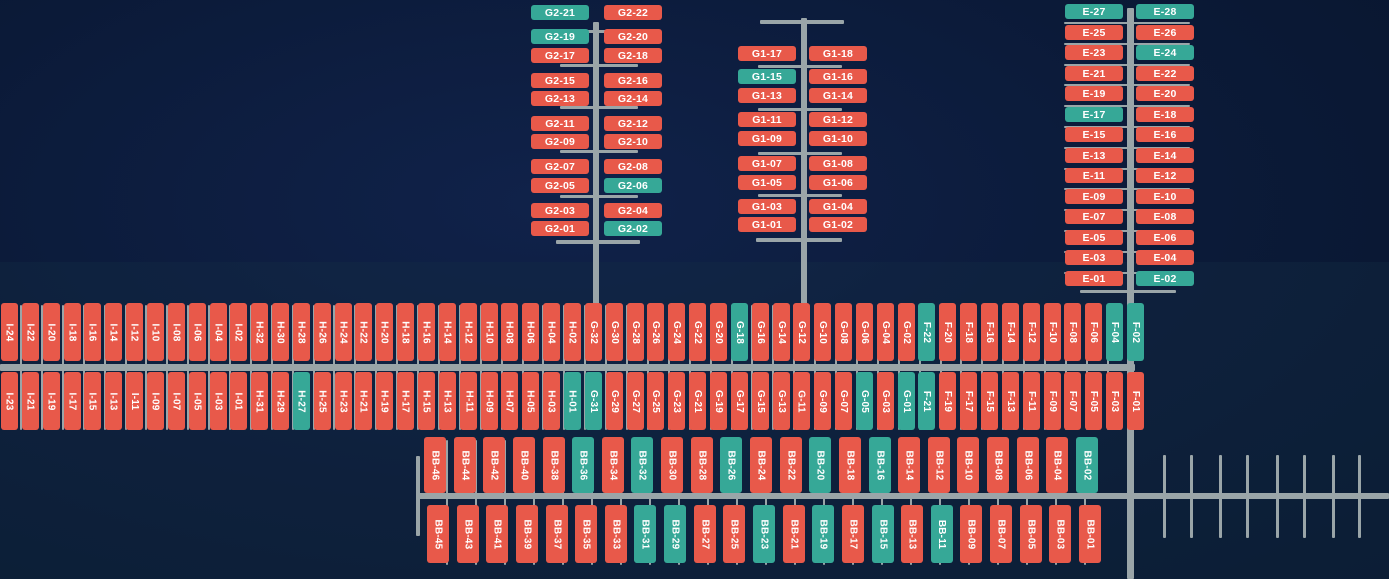 The width and height of the screenshot is (1389, 579). Describe the element at coordinates (989, 332) in the screenshot. I see `slip-f-16: F-16` at that location.